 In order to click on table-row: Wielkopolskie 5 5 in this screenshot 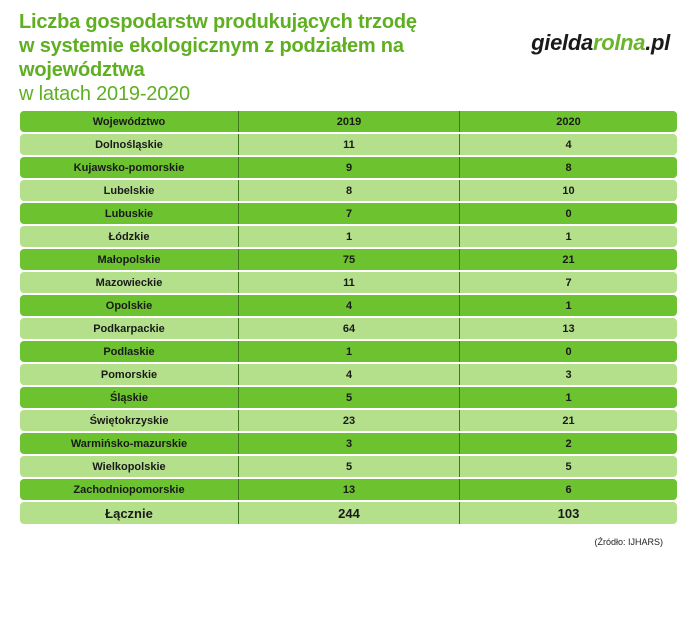, I will do `click(348, 466)`.